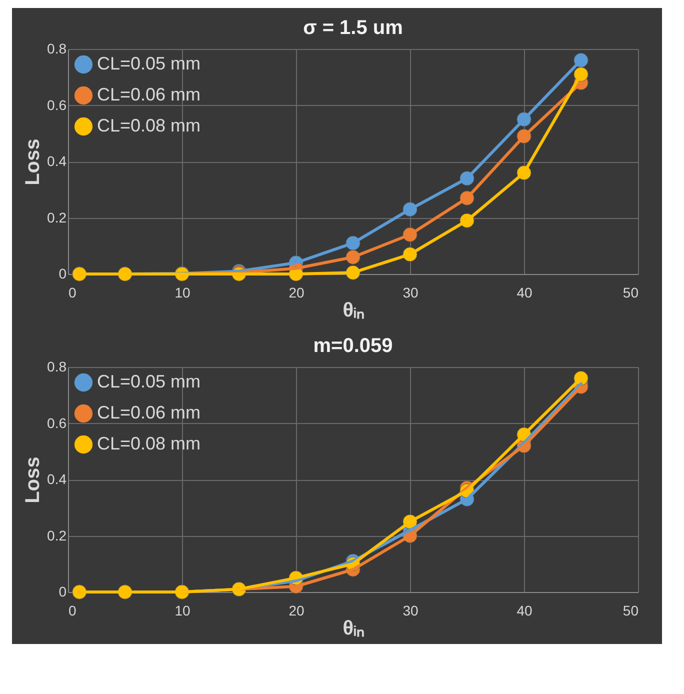 The width and height of the screenshot is (684, 694). Describe the element at coordinates (353, 28) in the screenshot. I see `chart-title: σ = 1.5 um` at that location.